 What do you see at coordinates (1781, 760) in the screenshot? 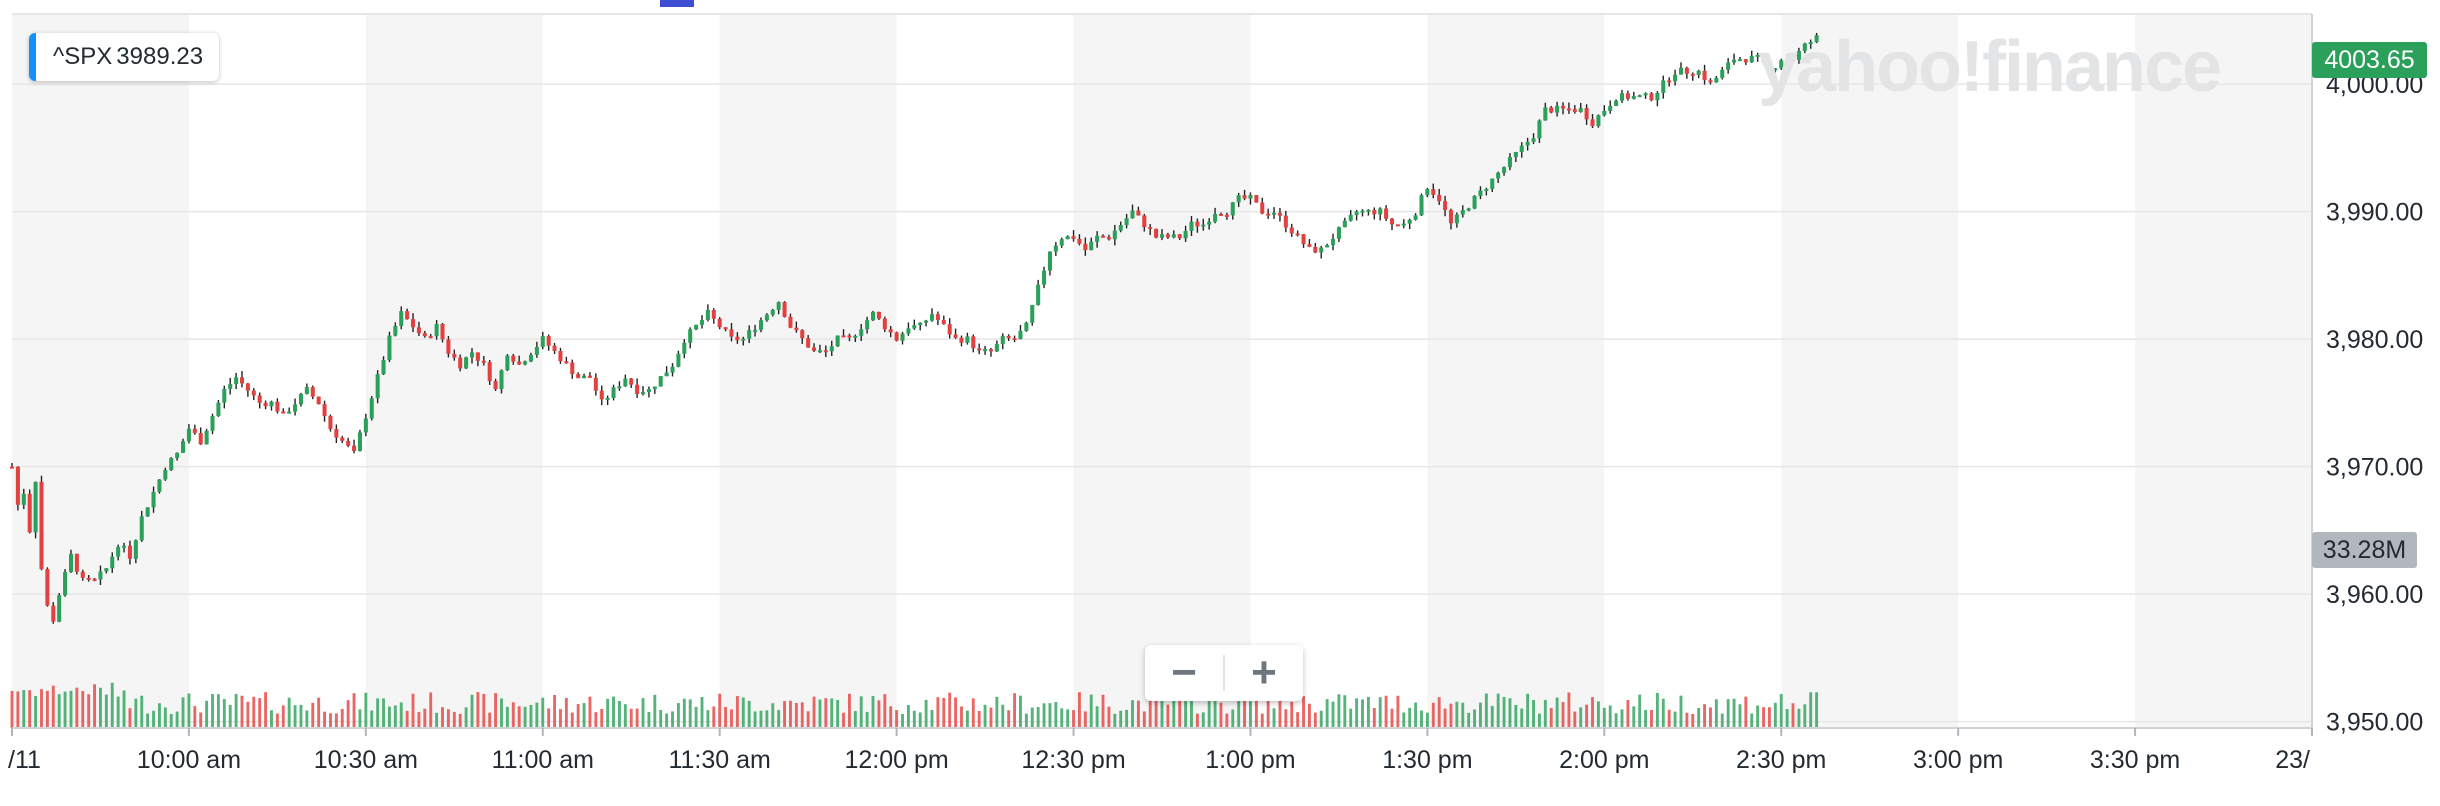
I see `x-tick-label: 2:30 pm` at bounding box center [1781, 760].